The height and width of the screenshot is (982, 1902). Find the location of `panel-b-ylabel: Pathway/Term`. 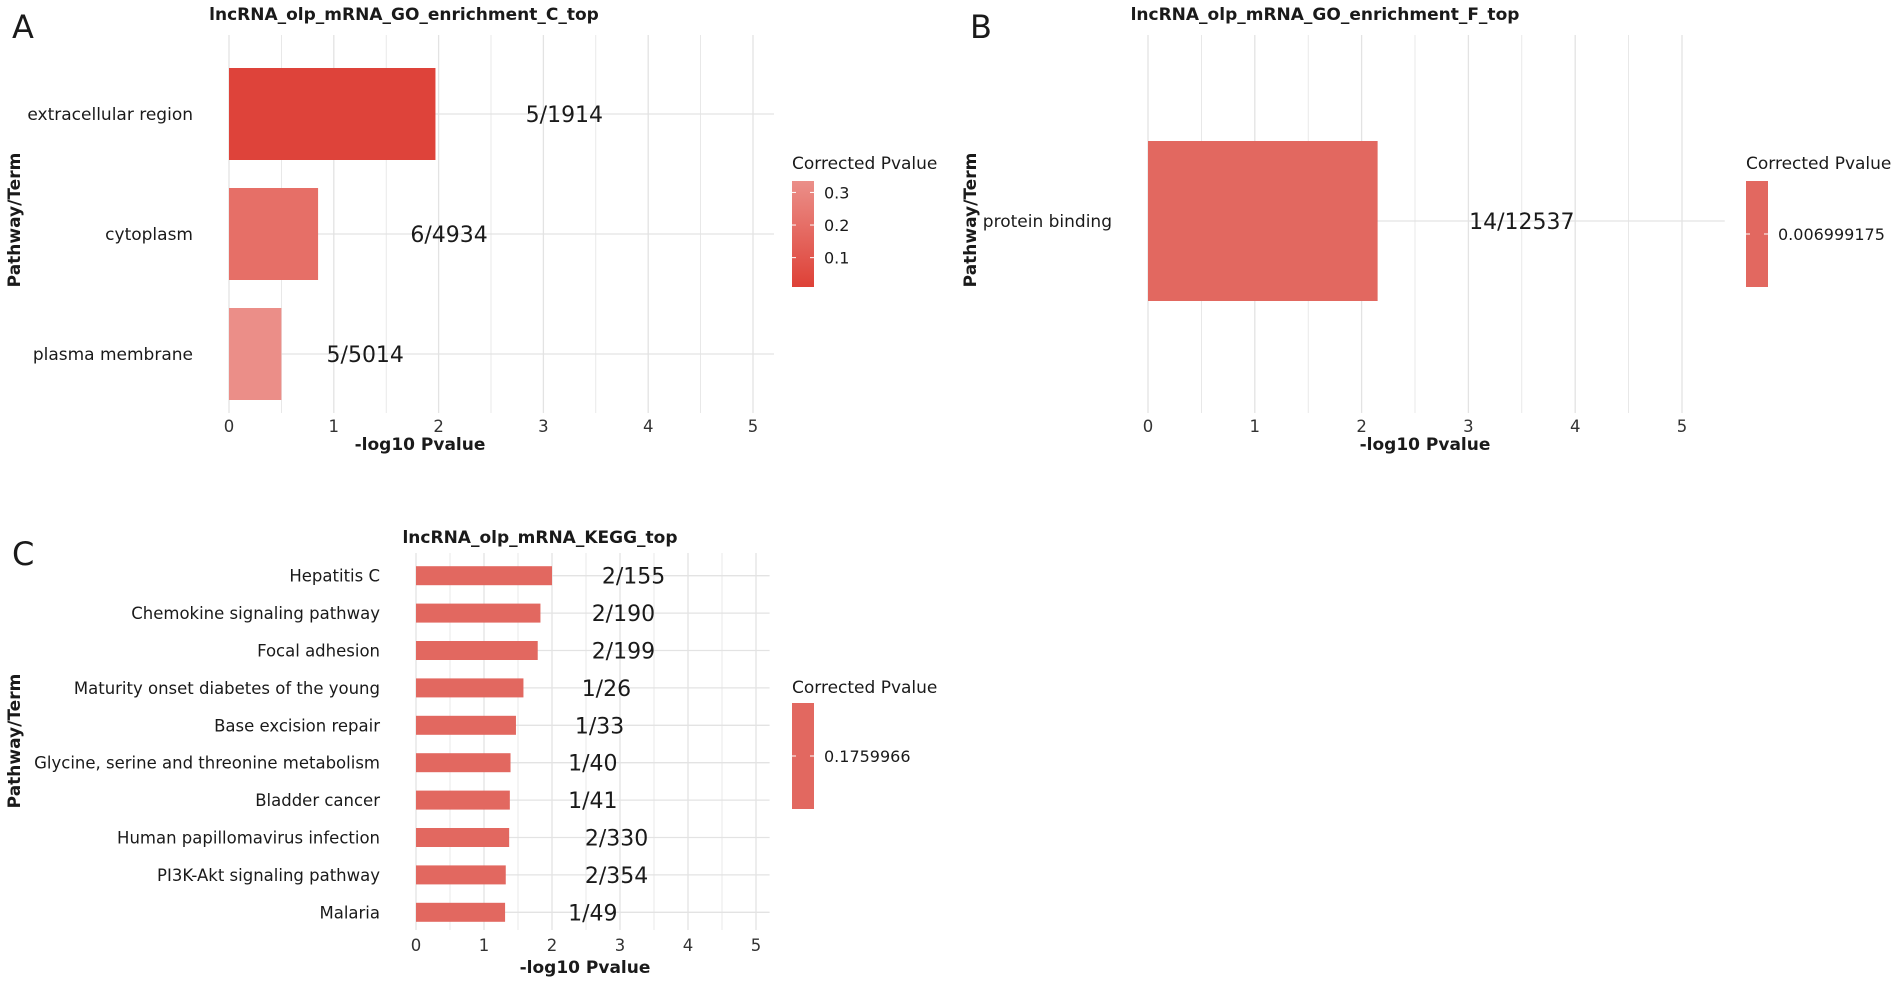

panel-b-ylabel: Pathway/Term is located at coordinates (971, 220).